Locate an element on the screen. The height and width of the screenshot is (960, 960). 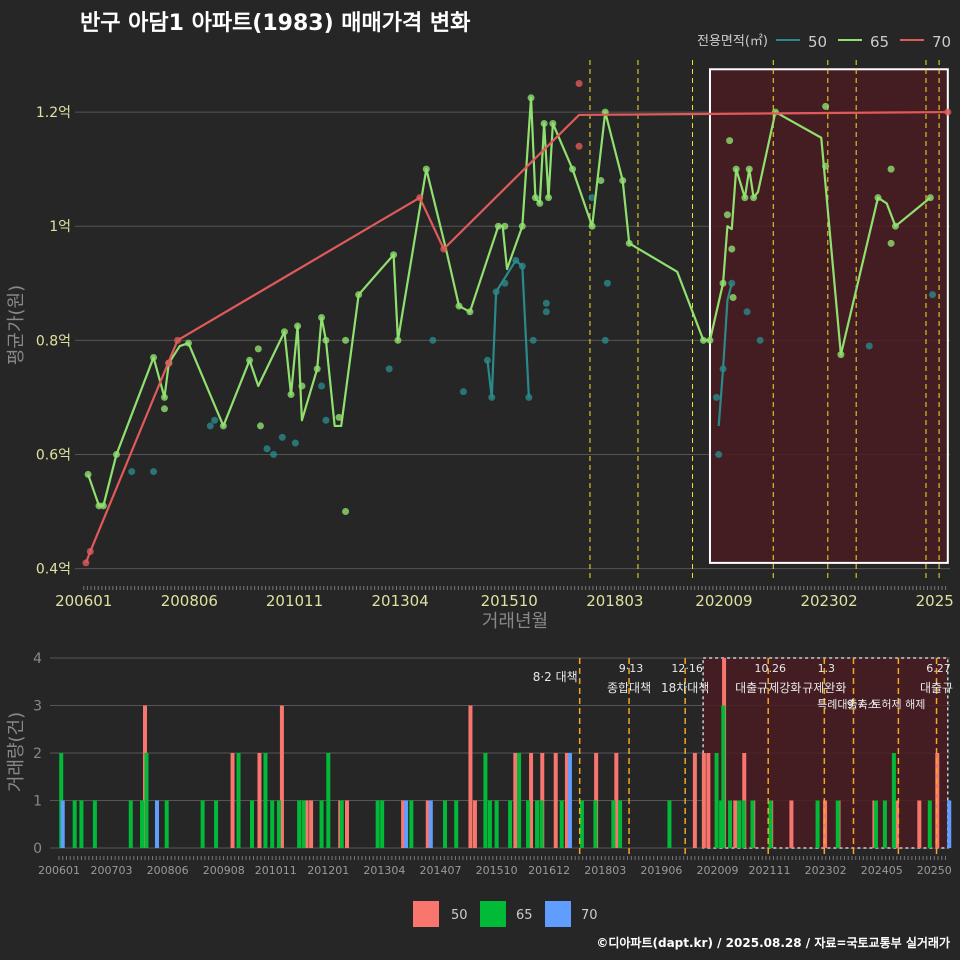
legend-label-65: 65 is located at coordinates (879, 42).